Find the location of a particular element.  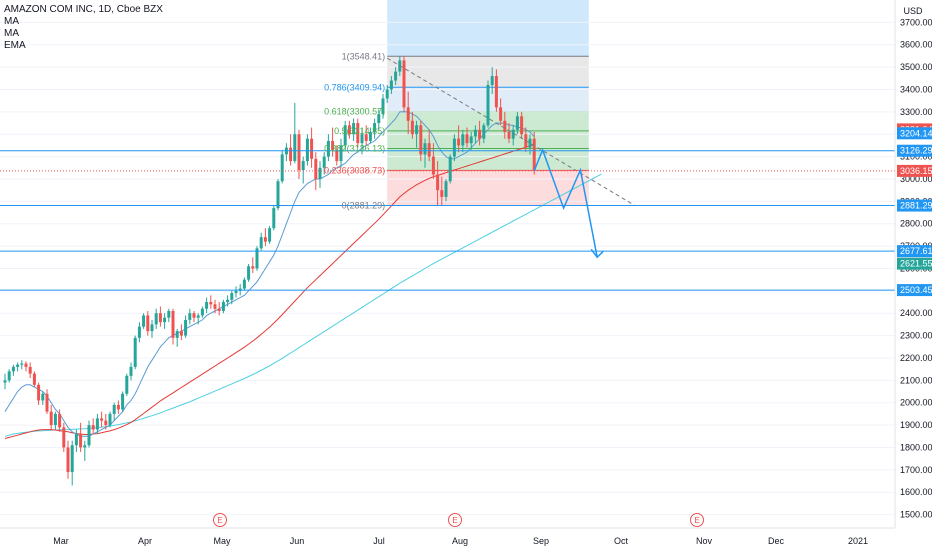

long-position-zone is located at coordinates (488, 28).